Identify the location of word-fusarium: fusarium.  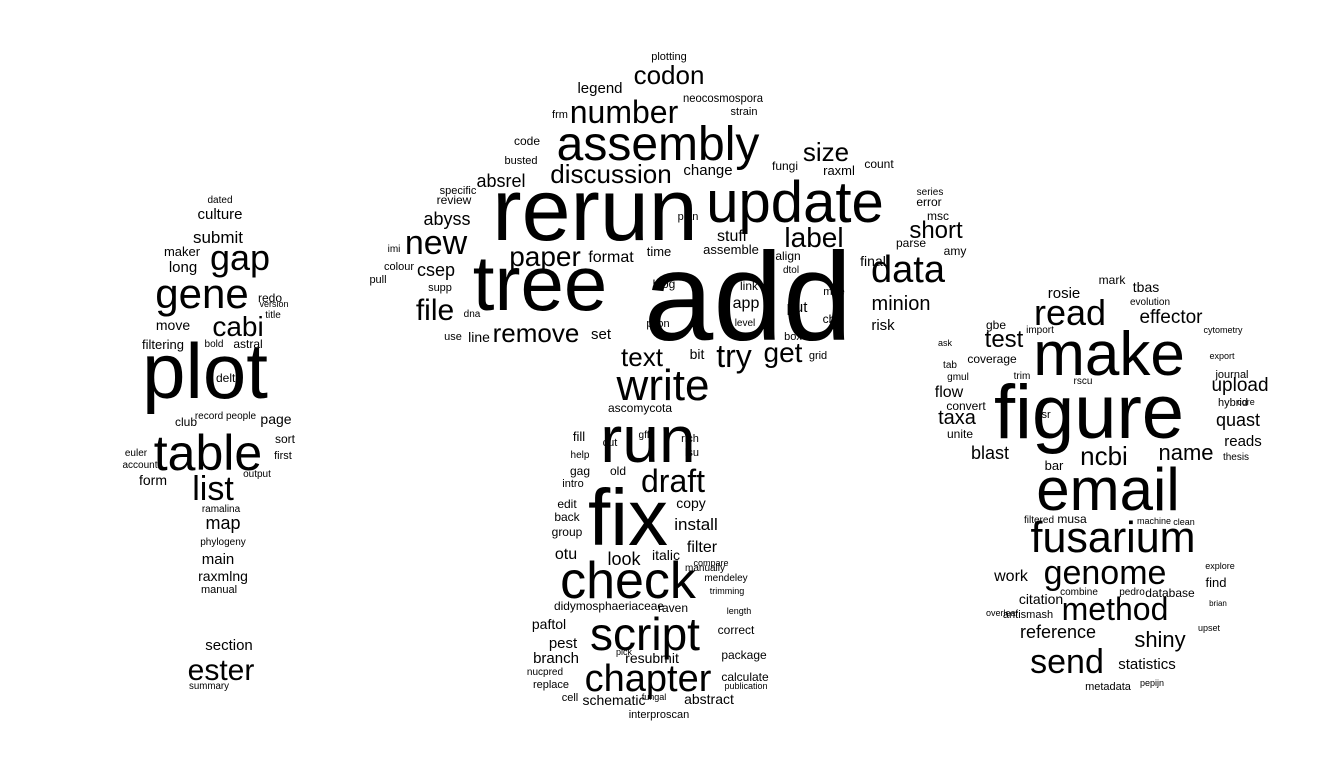
(1113, 537).